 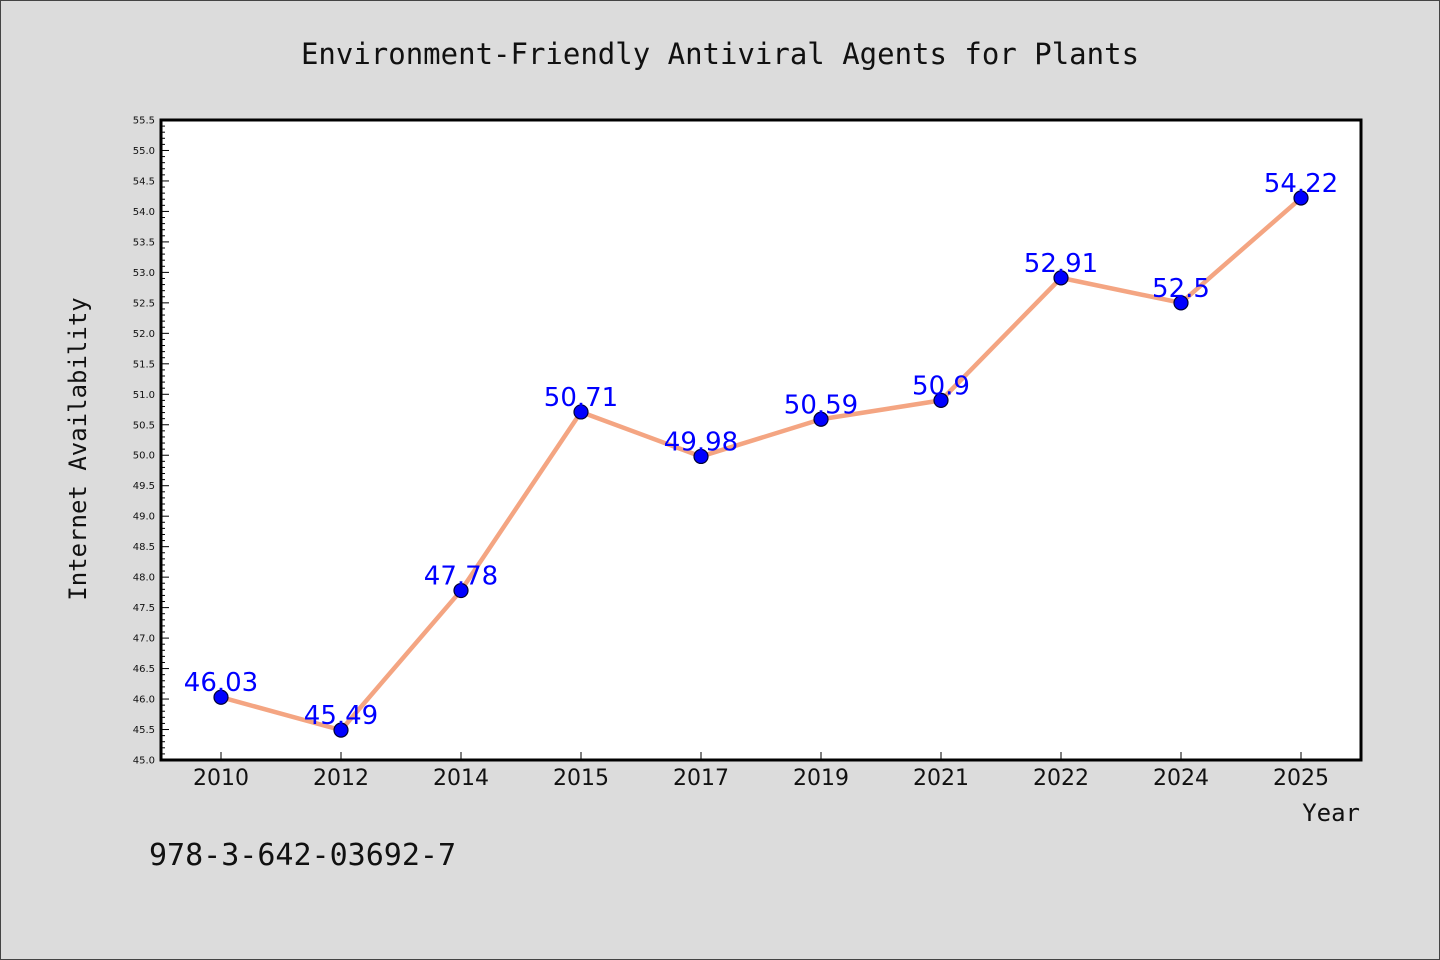 What do you see at coordinates (144, 456) in the screenshot?
I see `y-tick-label: 50.0` at bounding box center [144, 456].